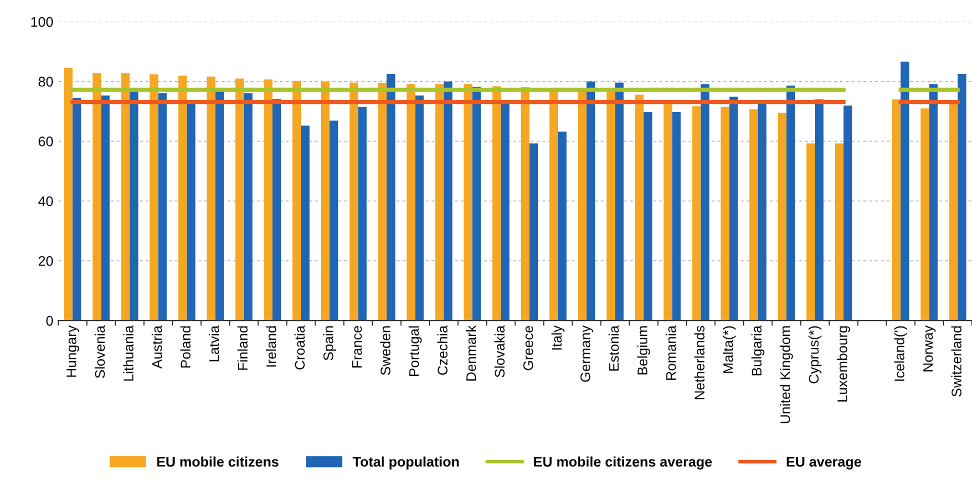 This screenshot has width=972, height=482. What do you see at coordinates (45, 261) in the screenshot?
I see `y-tick-label: 20` at bounding box center [45, 261].